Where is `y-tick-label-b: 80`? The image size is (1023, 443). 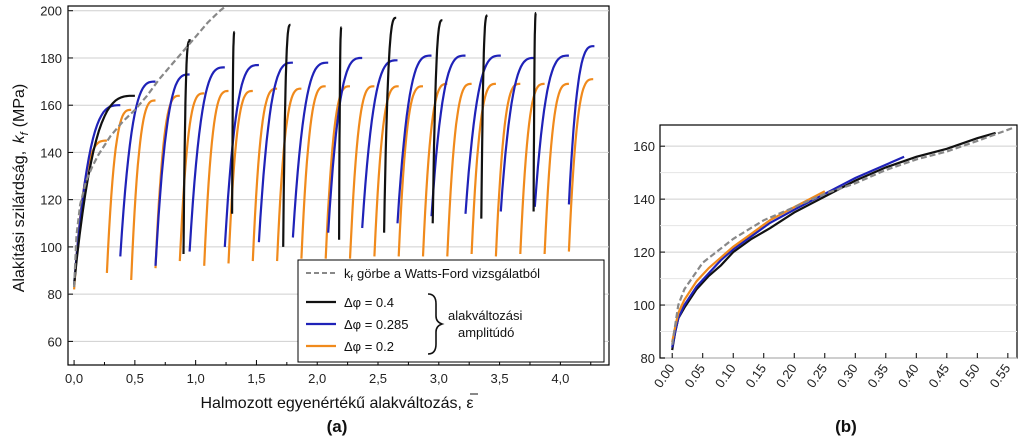
y-tick-label-b: 80 is located at coordinates (648, 358).